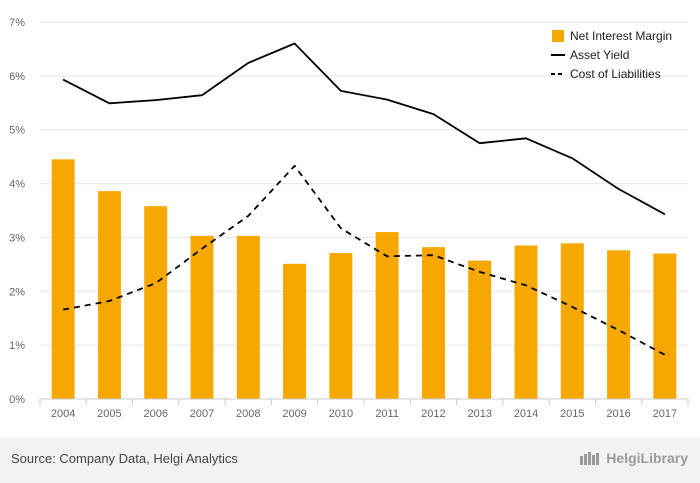 The image size is (700, 483). I want to click on x-tick-label: 2010, so click(341, 414).